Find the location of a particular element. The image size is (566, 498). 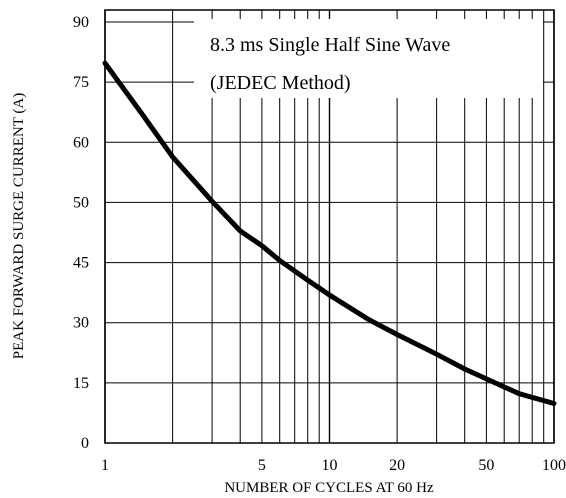

y-tick-label: 75 is located at coordinates (81, 82).